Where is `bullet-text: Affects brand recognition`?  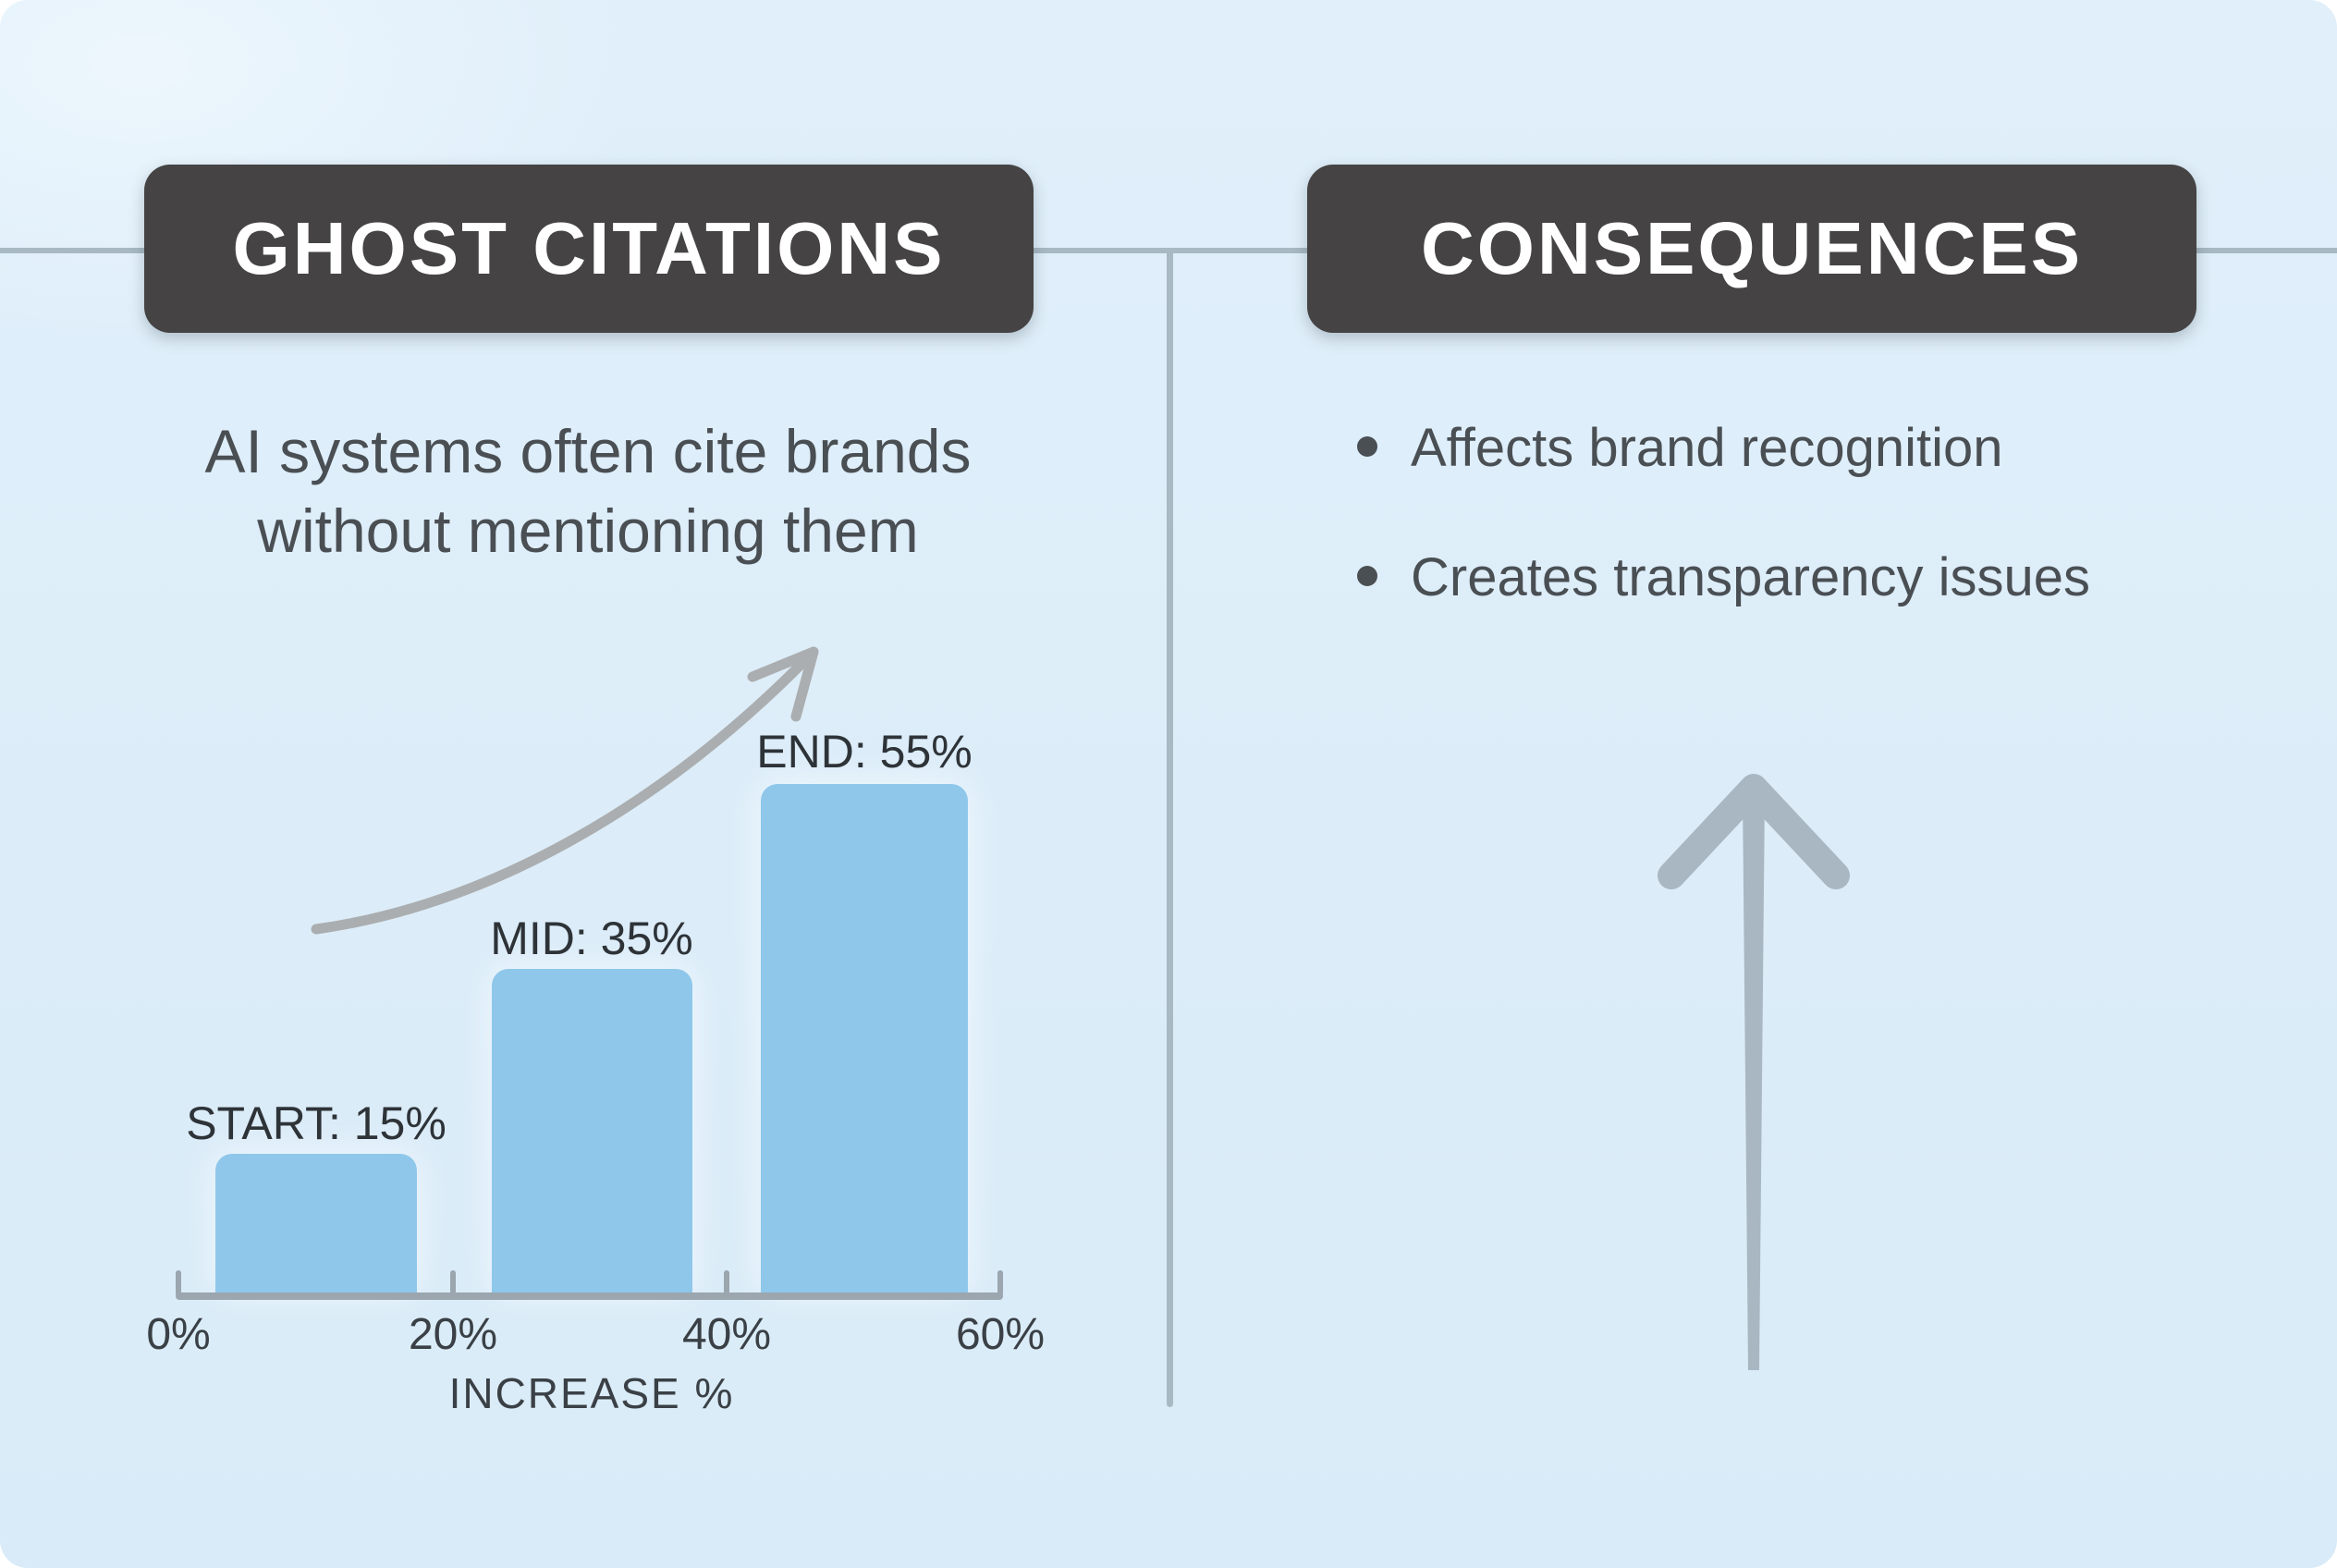 bullet-text: Affects brand recognition is located at coordinates (1707, 448).